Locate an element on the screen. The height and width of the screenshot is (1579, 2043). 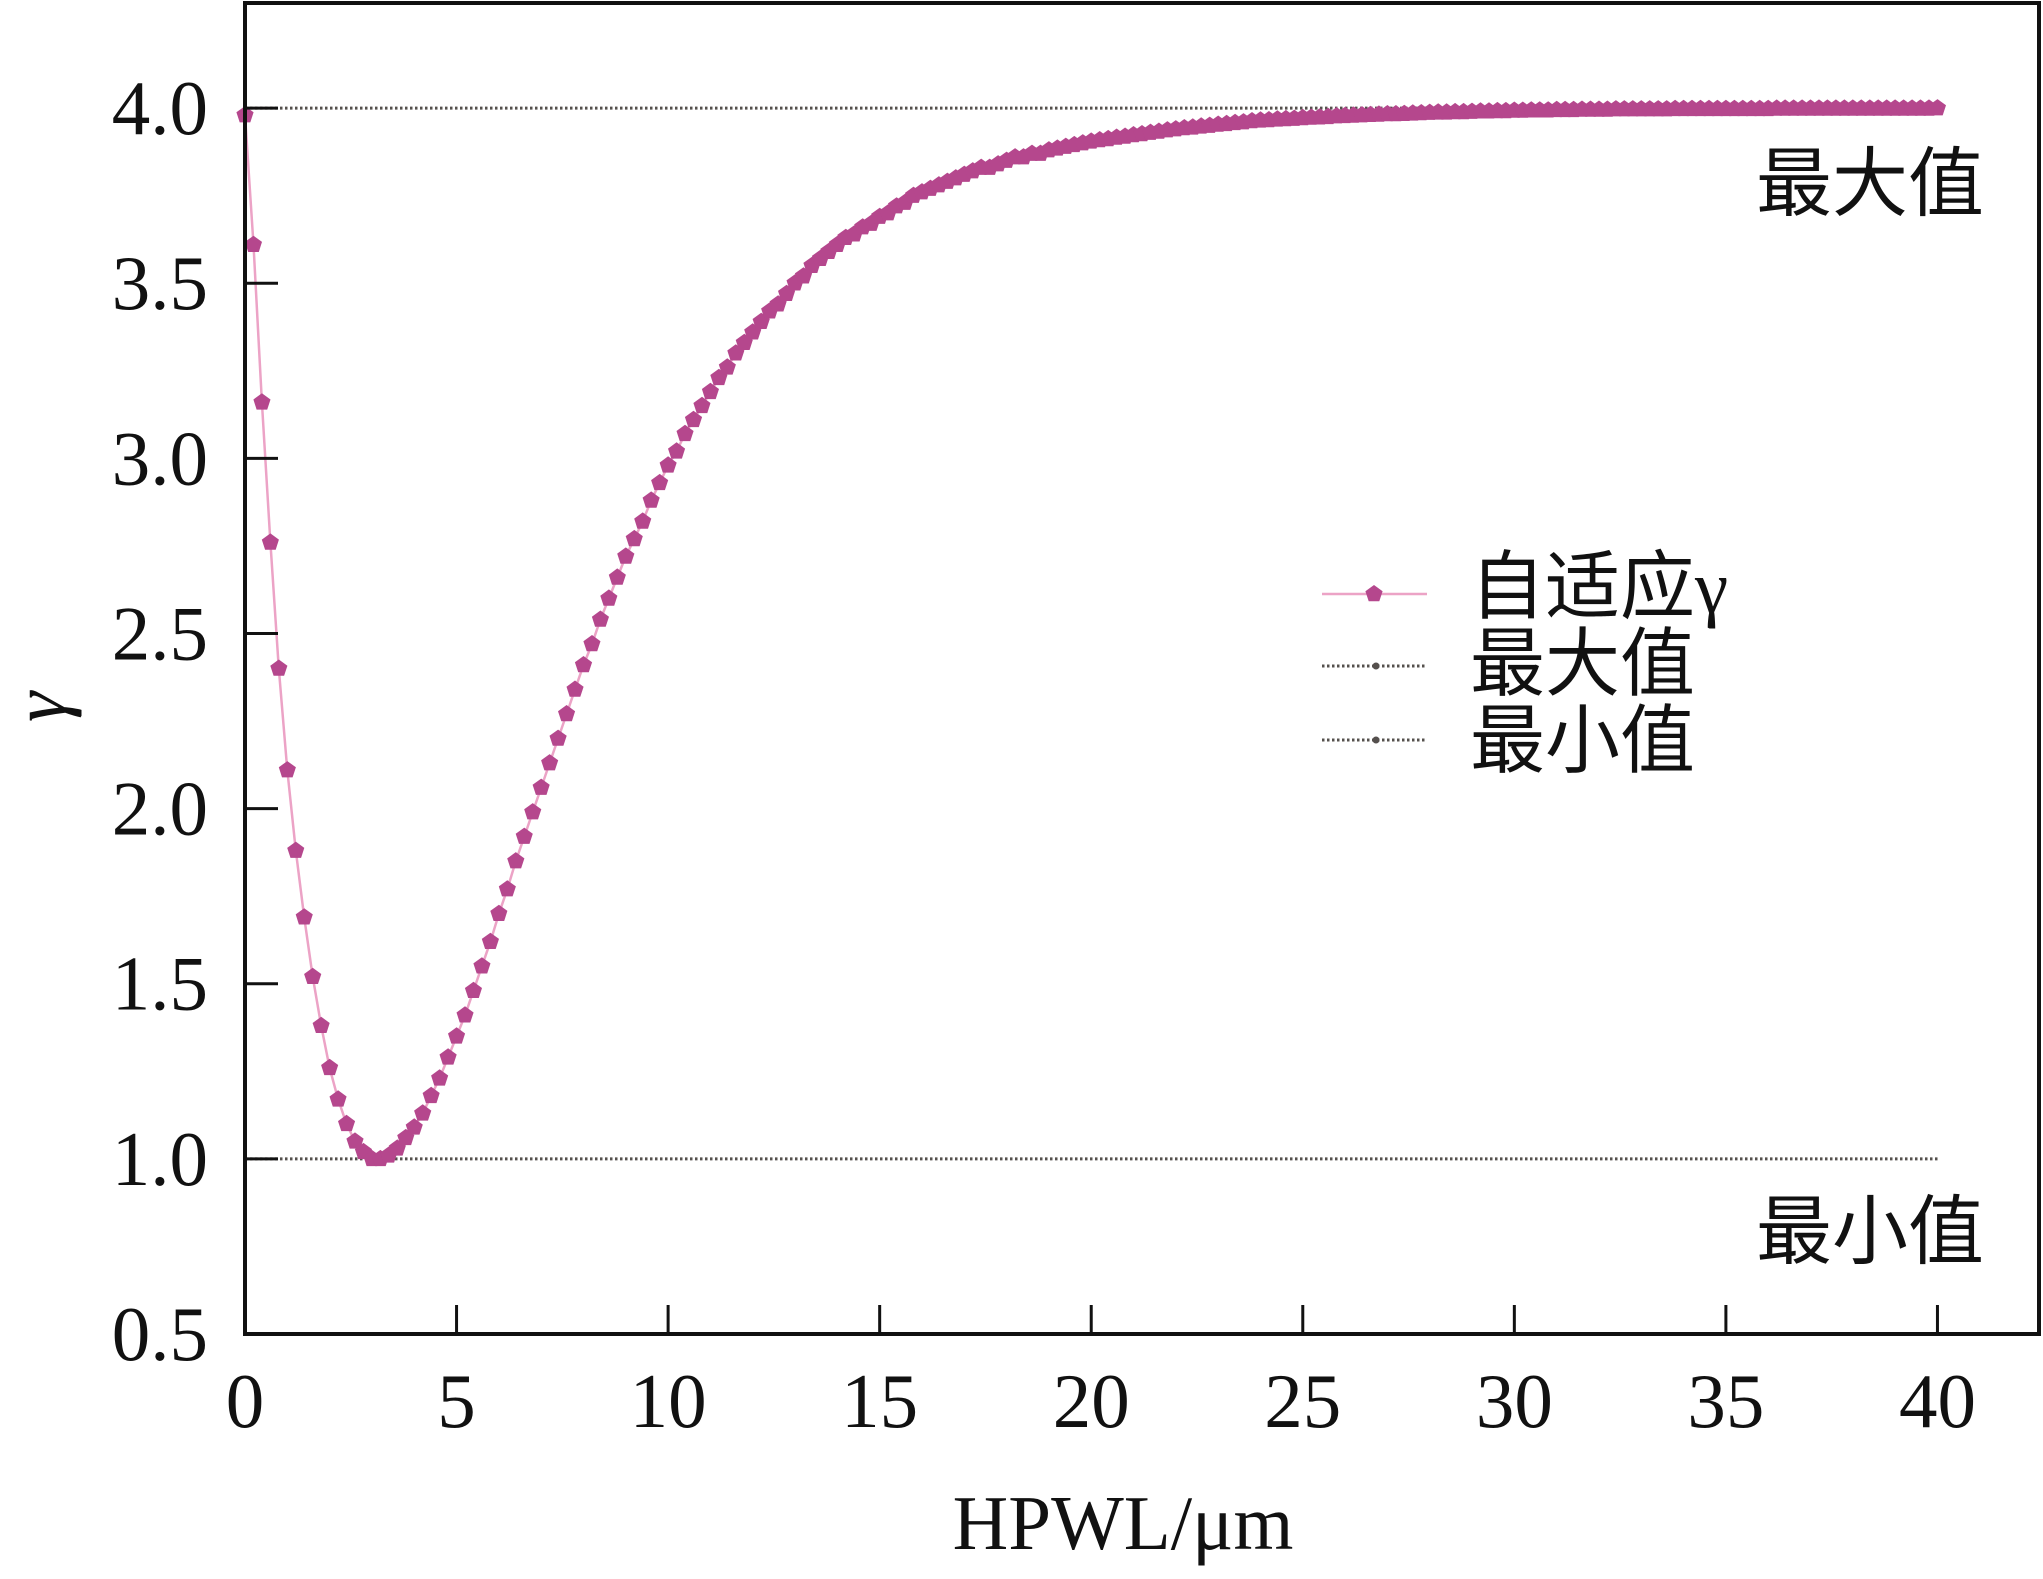
legend: 自适应γ 最大值 最小值 is located at coordinates (1525, 665).